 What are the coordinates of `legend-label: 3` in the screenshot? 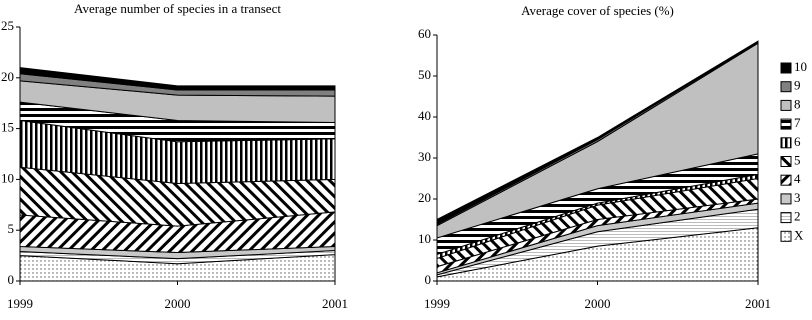 It's located at (797, 197).